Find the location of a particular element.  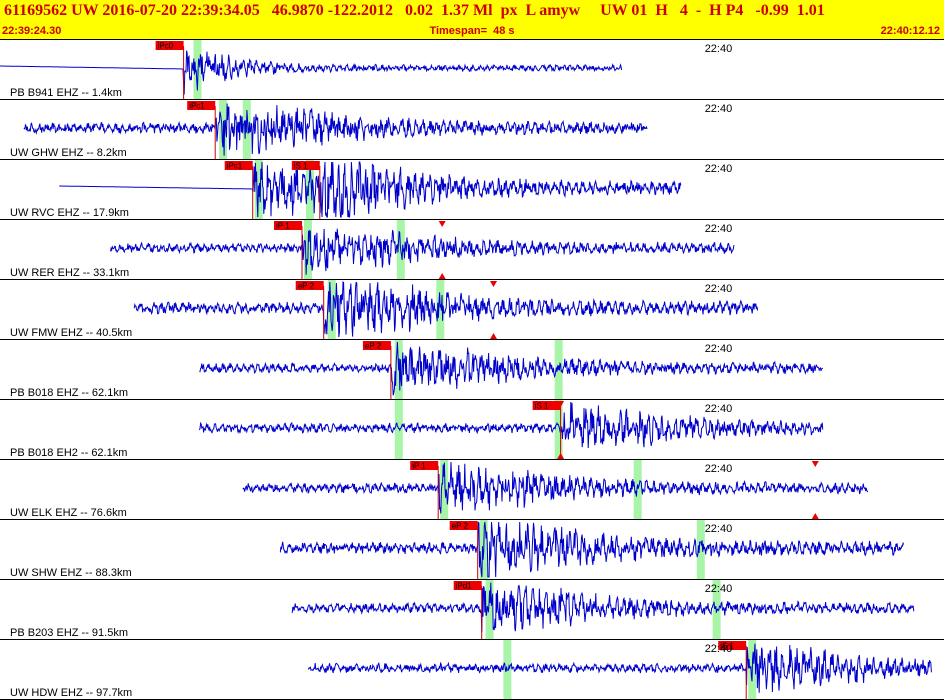

channel-row: eP 2 22:40 PB B018 EHZ -- 62.1km is located at coordinates (472, 370).